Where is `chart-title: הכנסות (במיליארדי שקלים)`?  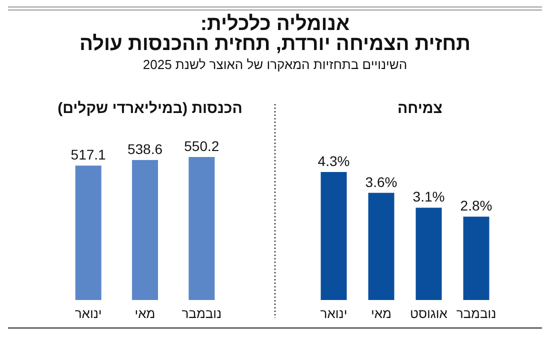
chart-title: הכנסות (במיליארדי שקלים) is located at coordinates (150, 108).